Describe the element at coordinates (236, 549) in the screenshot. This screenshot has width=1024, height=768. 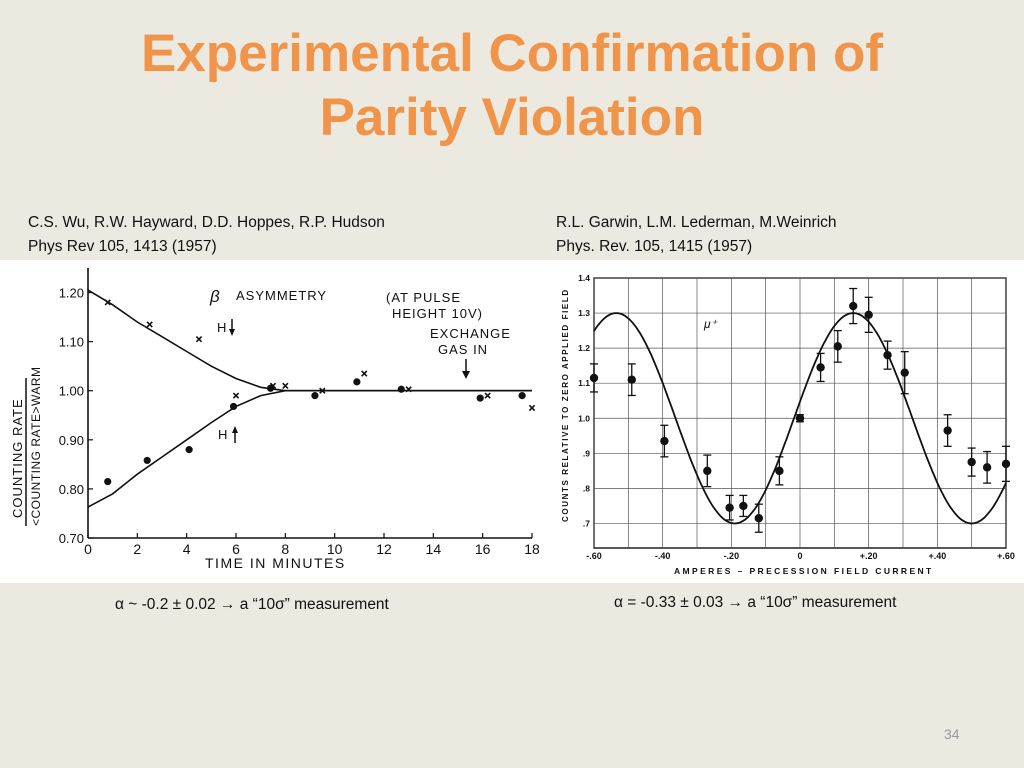
I see `x-tick-label: 6` at that location.